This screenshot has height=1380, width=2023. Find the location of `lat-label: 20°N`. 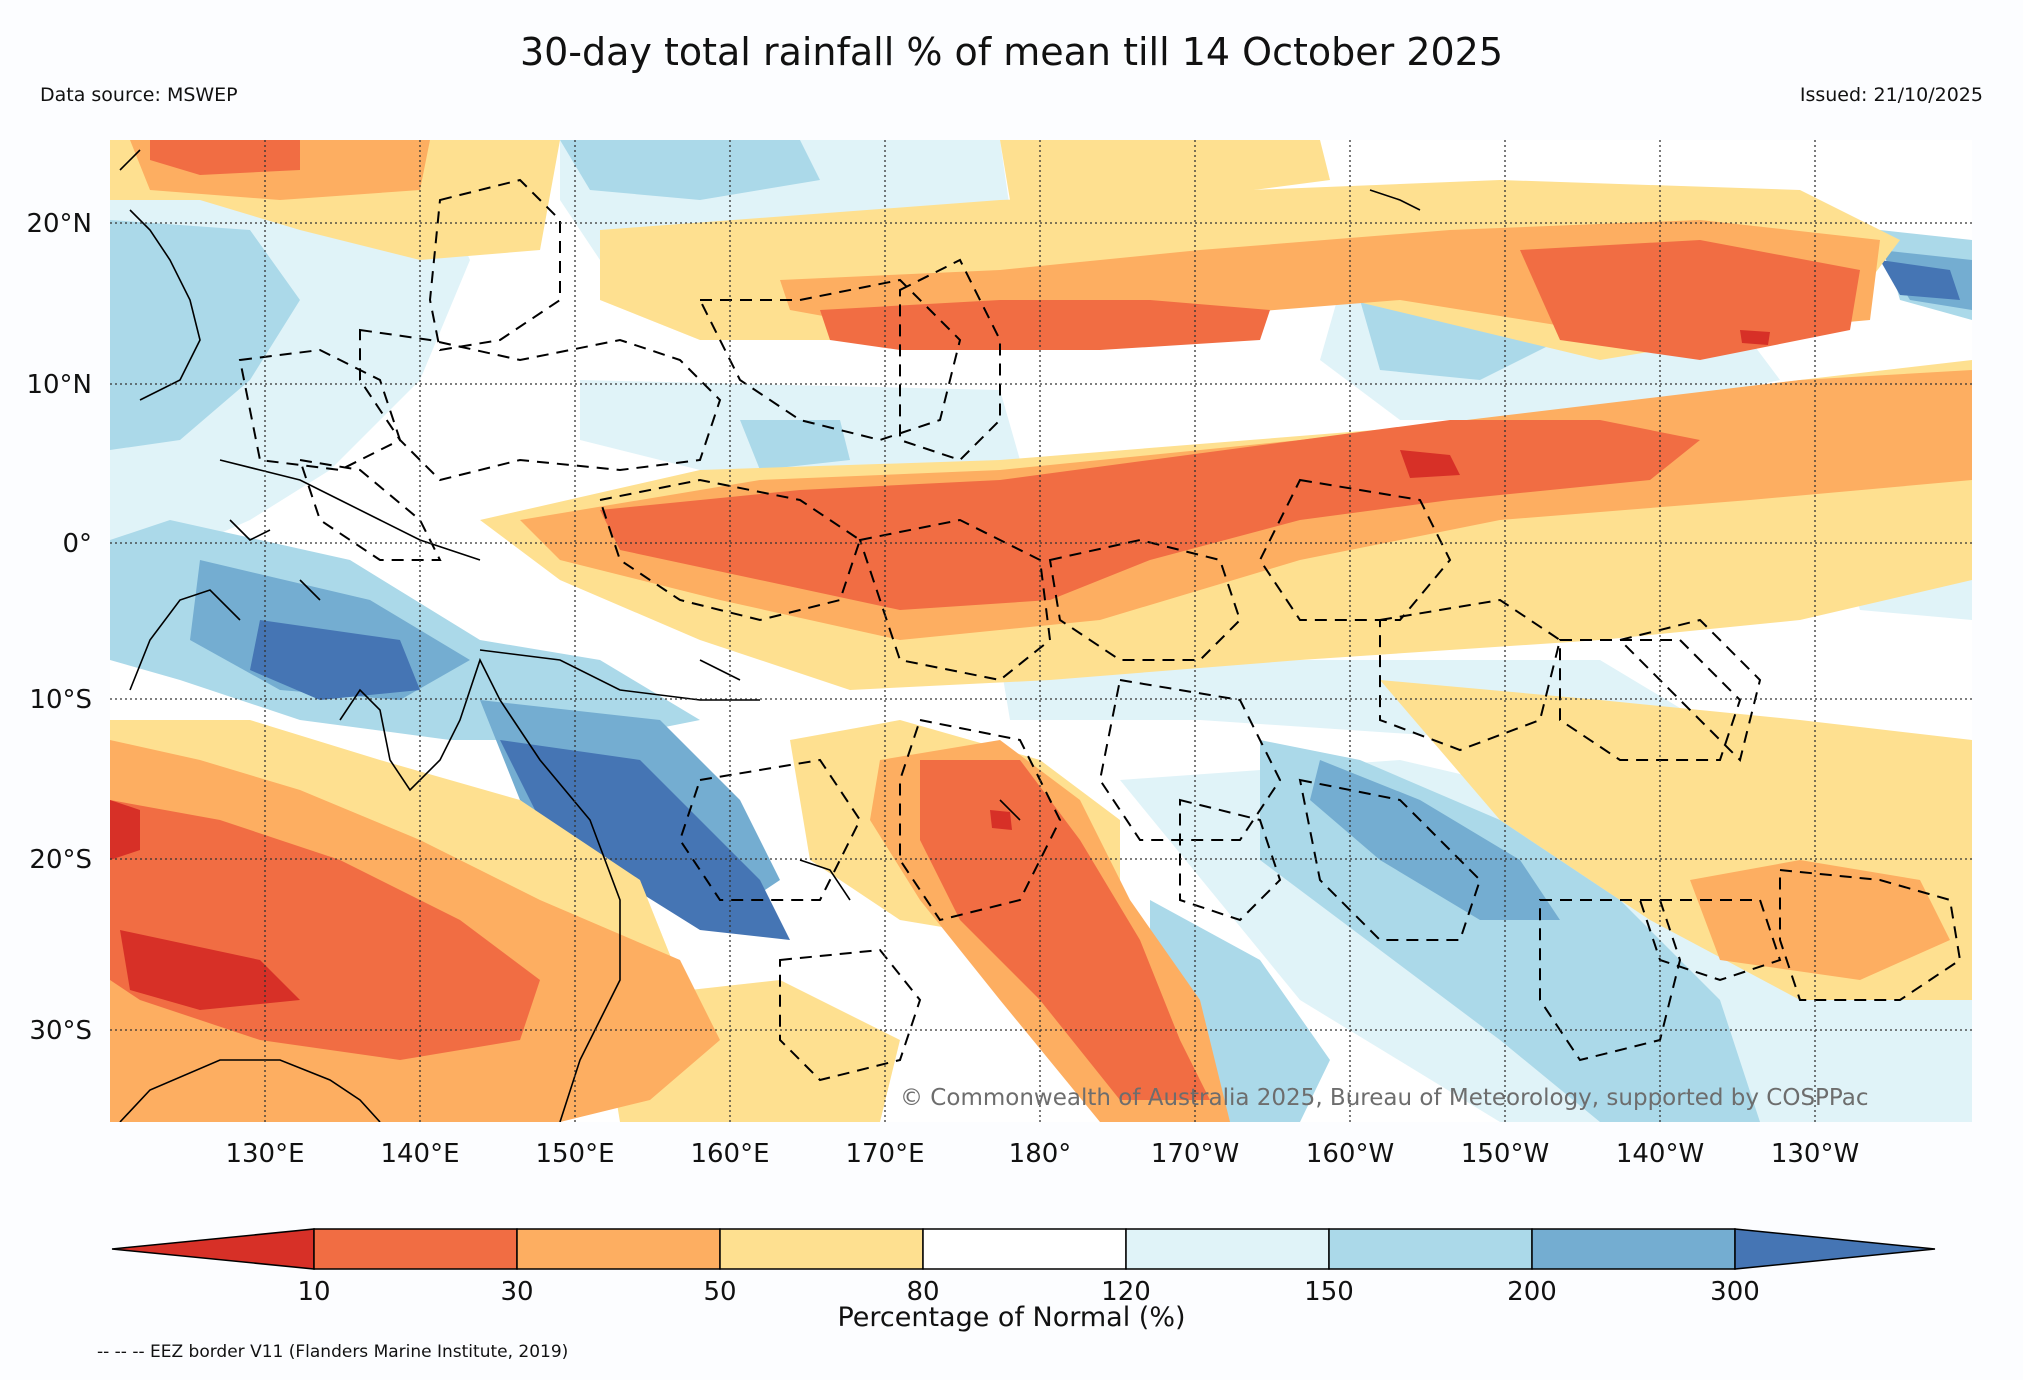

lat-label: 20°N is located at coordinates (59, 224).